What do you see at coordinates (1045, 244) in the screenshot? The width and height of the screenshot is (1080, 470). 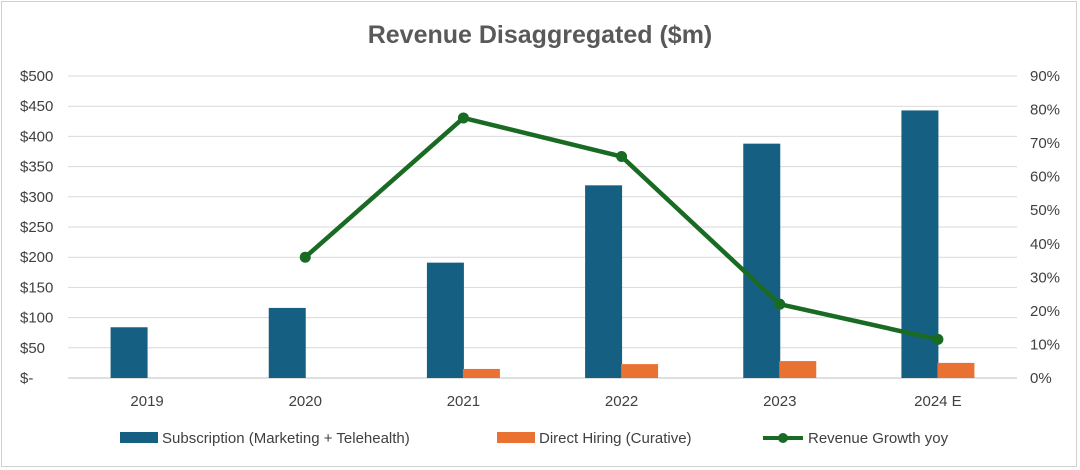 I see `right-tick-label: 40%` at bounding box center [1045, 244].